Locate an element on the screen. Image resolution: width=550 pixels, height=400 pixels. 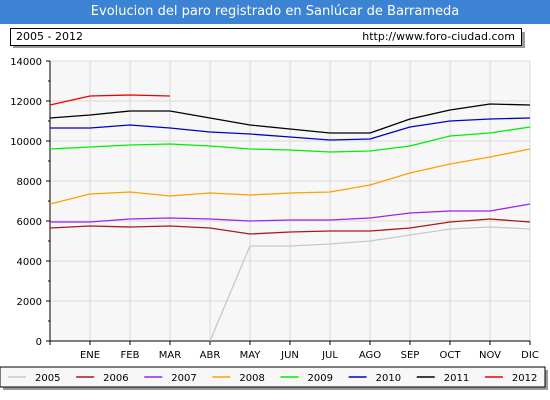
x-tick-label: JUN is located at coordinates (289, 355).